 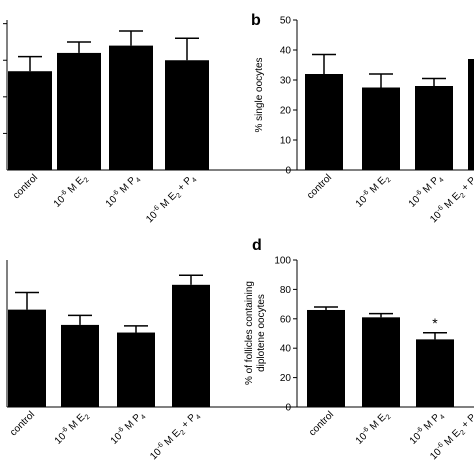 I want to click on panel-label: b, so click(x=256, y=20).